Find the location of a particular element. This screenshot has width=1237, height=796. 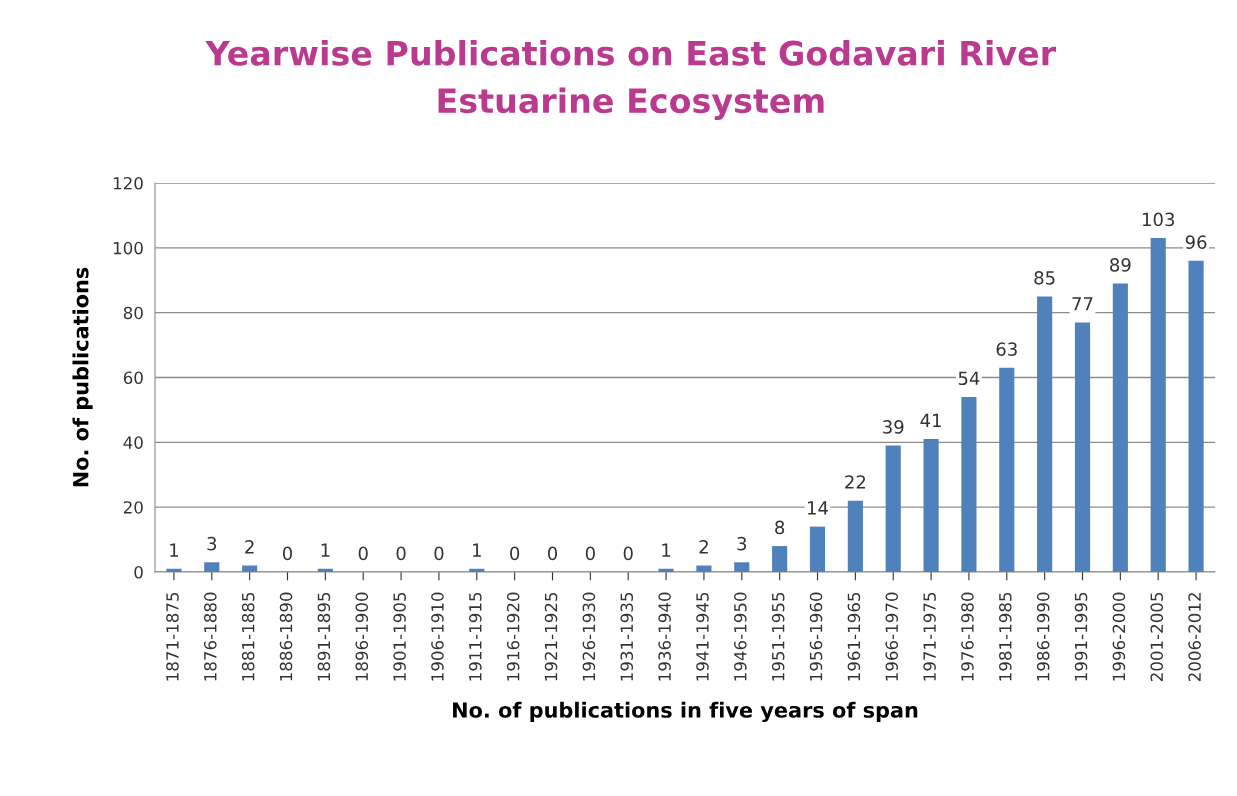

data-label: 14 is located at coordinates (818, 508).